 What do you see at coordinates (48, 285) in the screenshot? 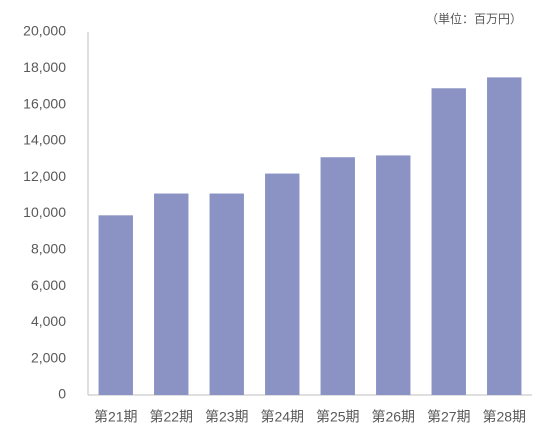
I see `y-tick-label: 6,000` at bounding box center [48, 285].